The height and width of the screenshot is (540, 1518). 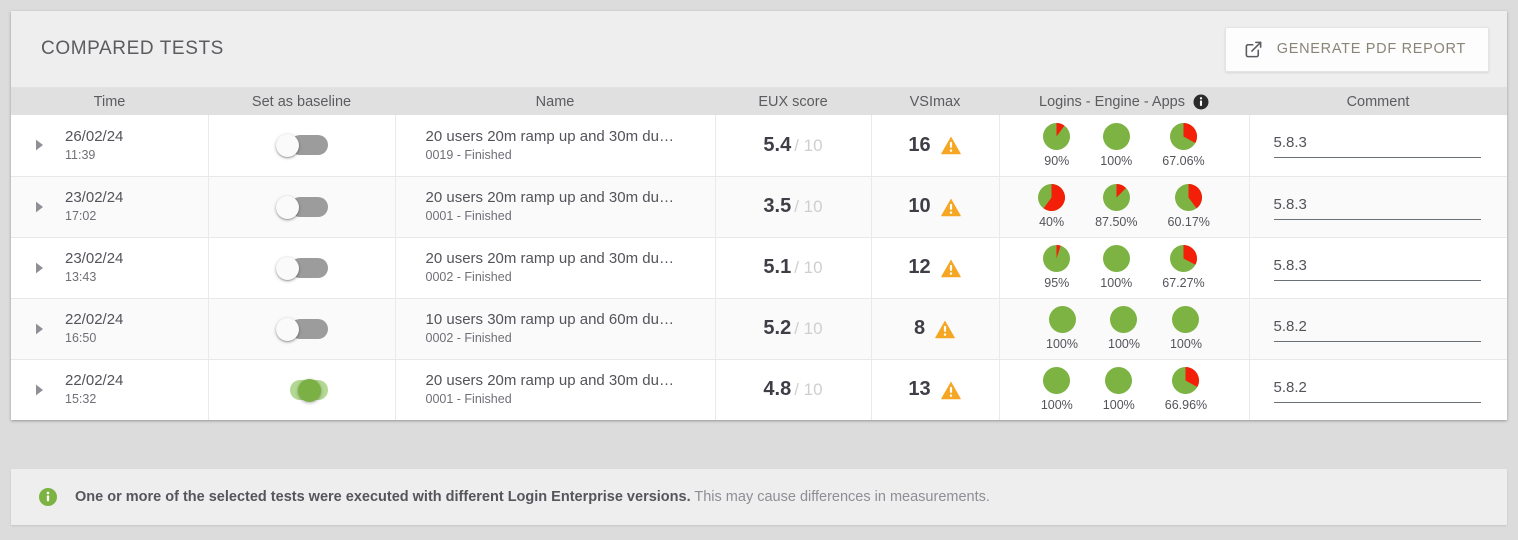 What do you see at coordinates (1124, 101) in the screenshot?
I see `column-header-logins: Logins - Engine - Apps` at bounding box center [1124, 101].